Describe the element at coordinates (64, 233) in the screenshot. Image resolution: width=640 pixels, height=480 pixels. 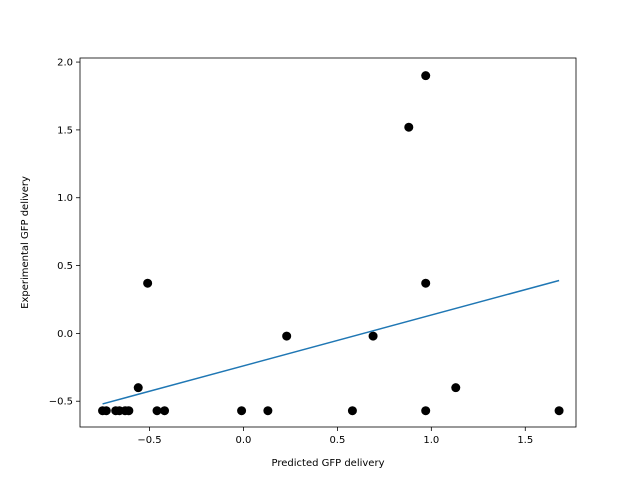
I see `y-axis-ticks: −0.5 0.0 0.5 1.0 1.5 2.0` at that location.